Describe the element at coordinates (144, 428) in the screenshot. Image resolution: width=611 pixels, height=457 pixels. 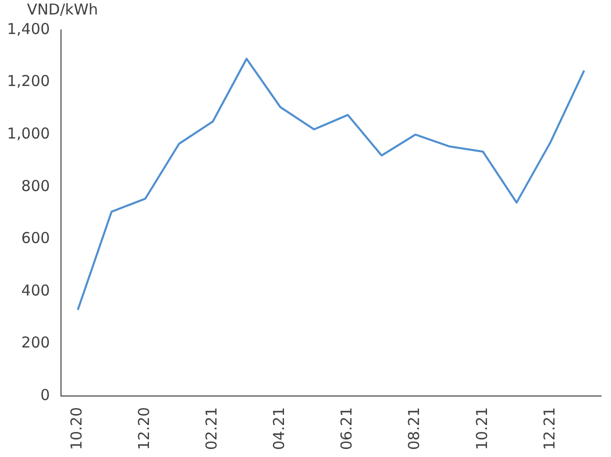
I see `x-tick-label: 12.20` at that location.